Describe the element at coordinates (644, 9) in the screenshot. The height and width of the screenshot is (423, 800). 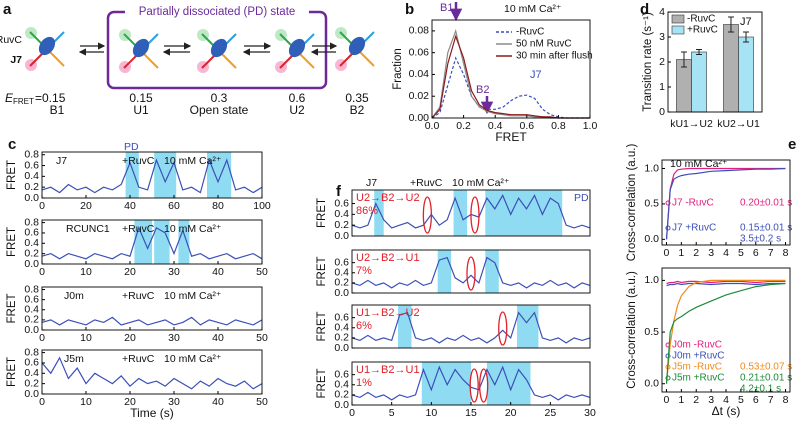
I see `panel: d` at that location.